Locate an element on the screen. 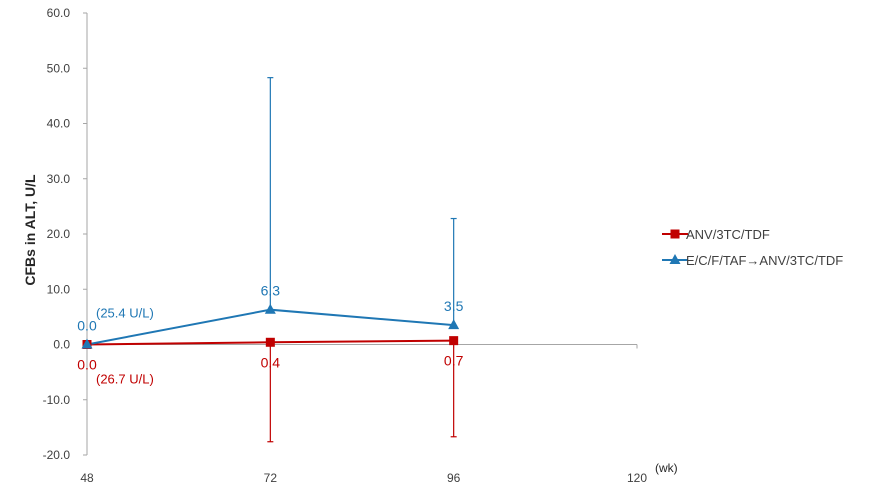 The height and width of the screenshot is (492, 875). legend-marker-triangle is located at coordinates (675, 259).